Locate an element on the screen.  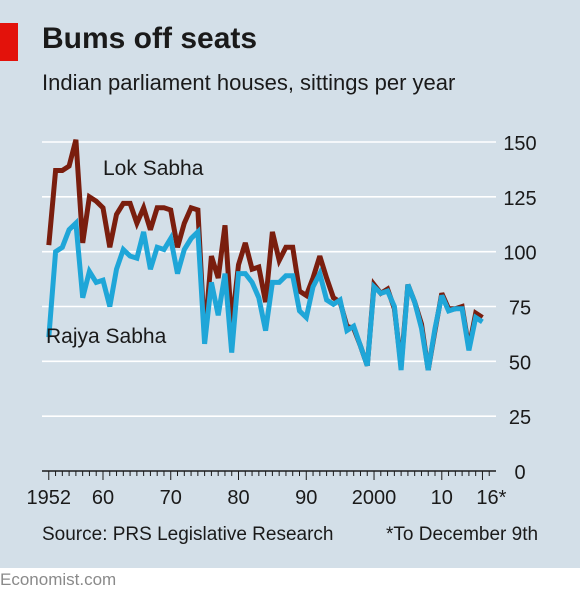
chart-title: Bums off seats is located at coordinates (150, 38).